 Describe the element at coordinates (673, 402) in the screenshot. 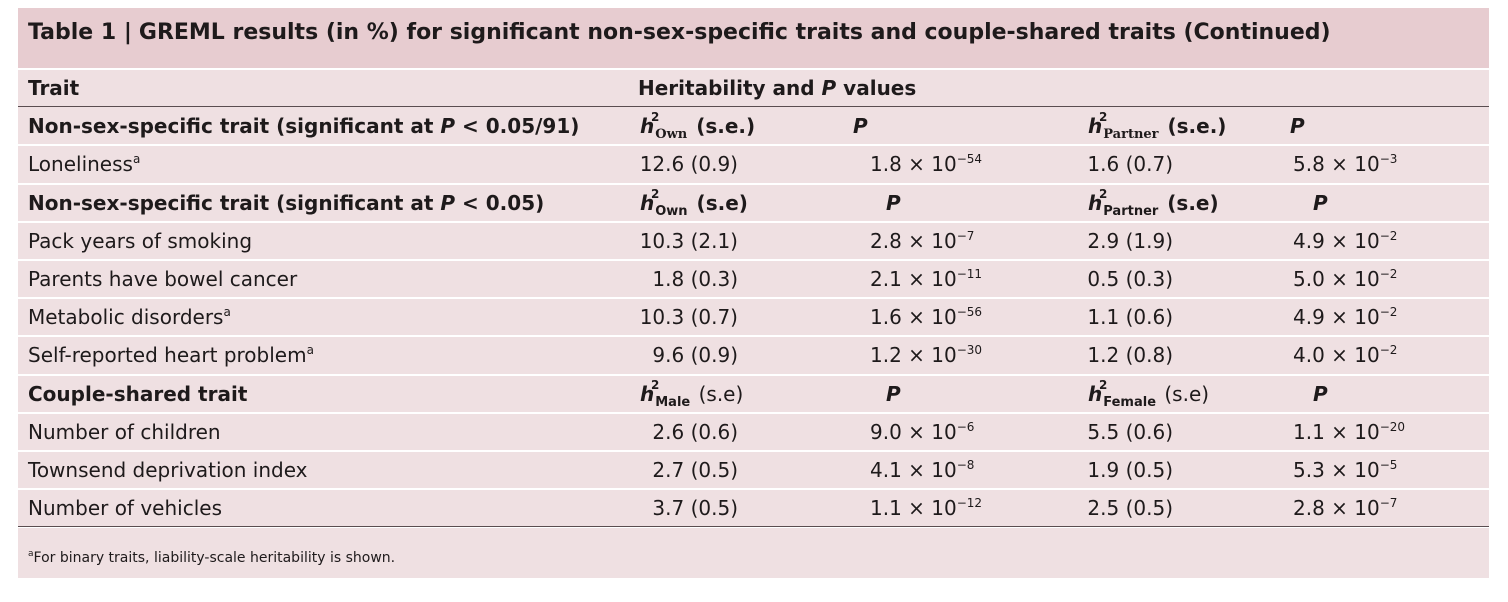

I see `subscript: Male` at that location.